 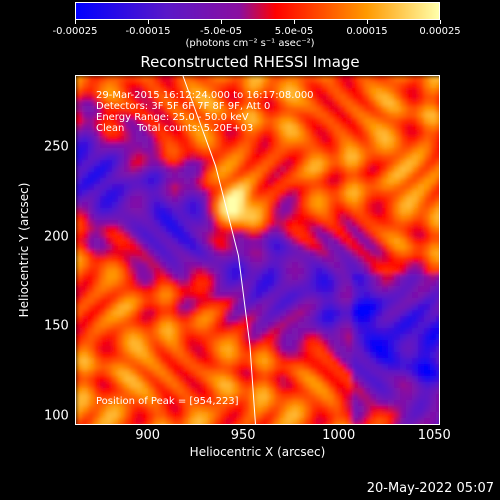 What do you see at coordinates (75, 31) in the screenshot?
I see `colorbar-tick-label: -0.00025` at bounding box center [75, 31].